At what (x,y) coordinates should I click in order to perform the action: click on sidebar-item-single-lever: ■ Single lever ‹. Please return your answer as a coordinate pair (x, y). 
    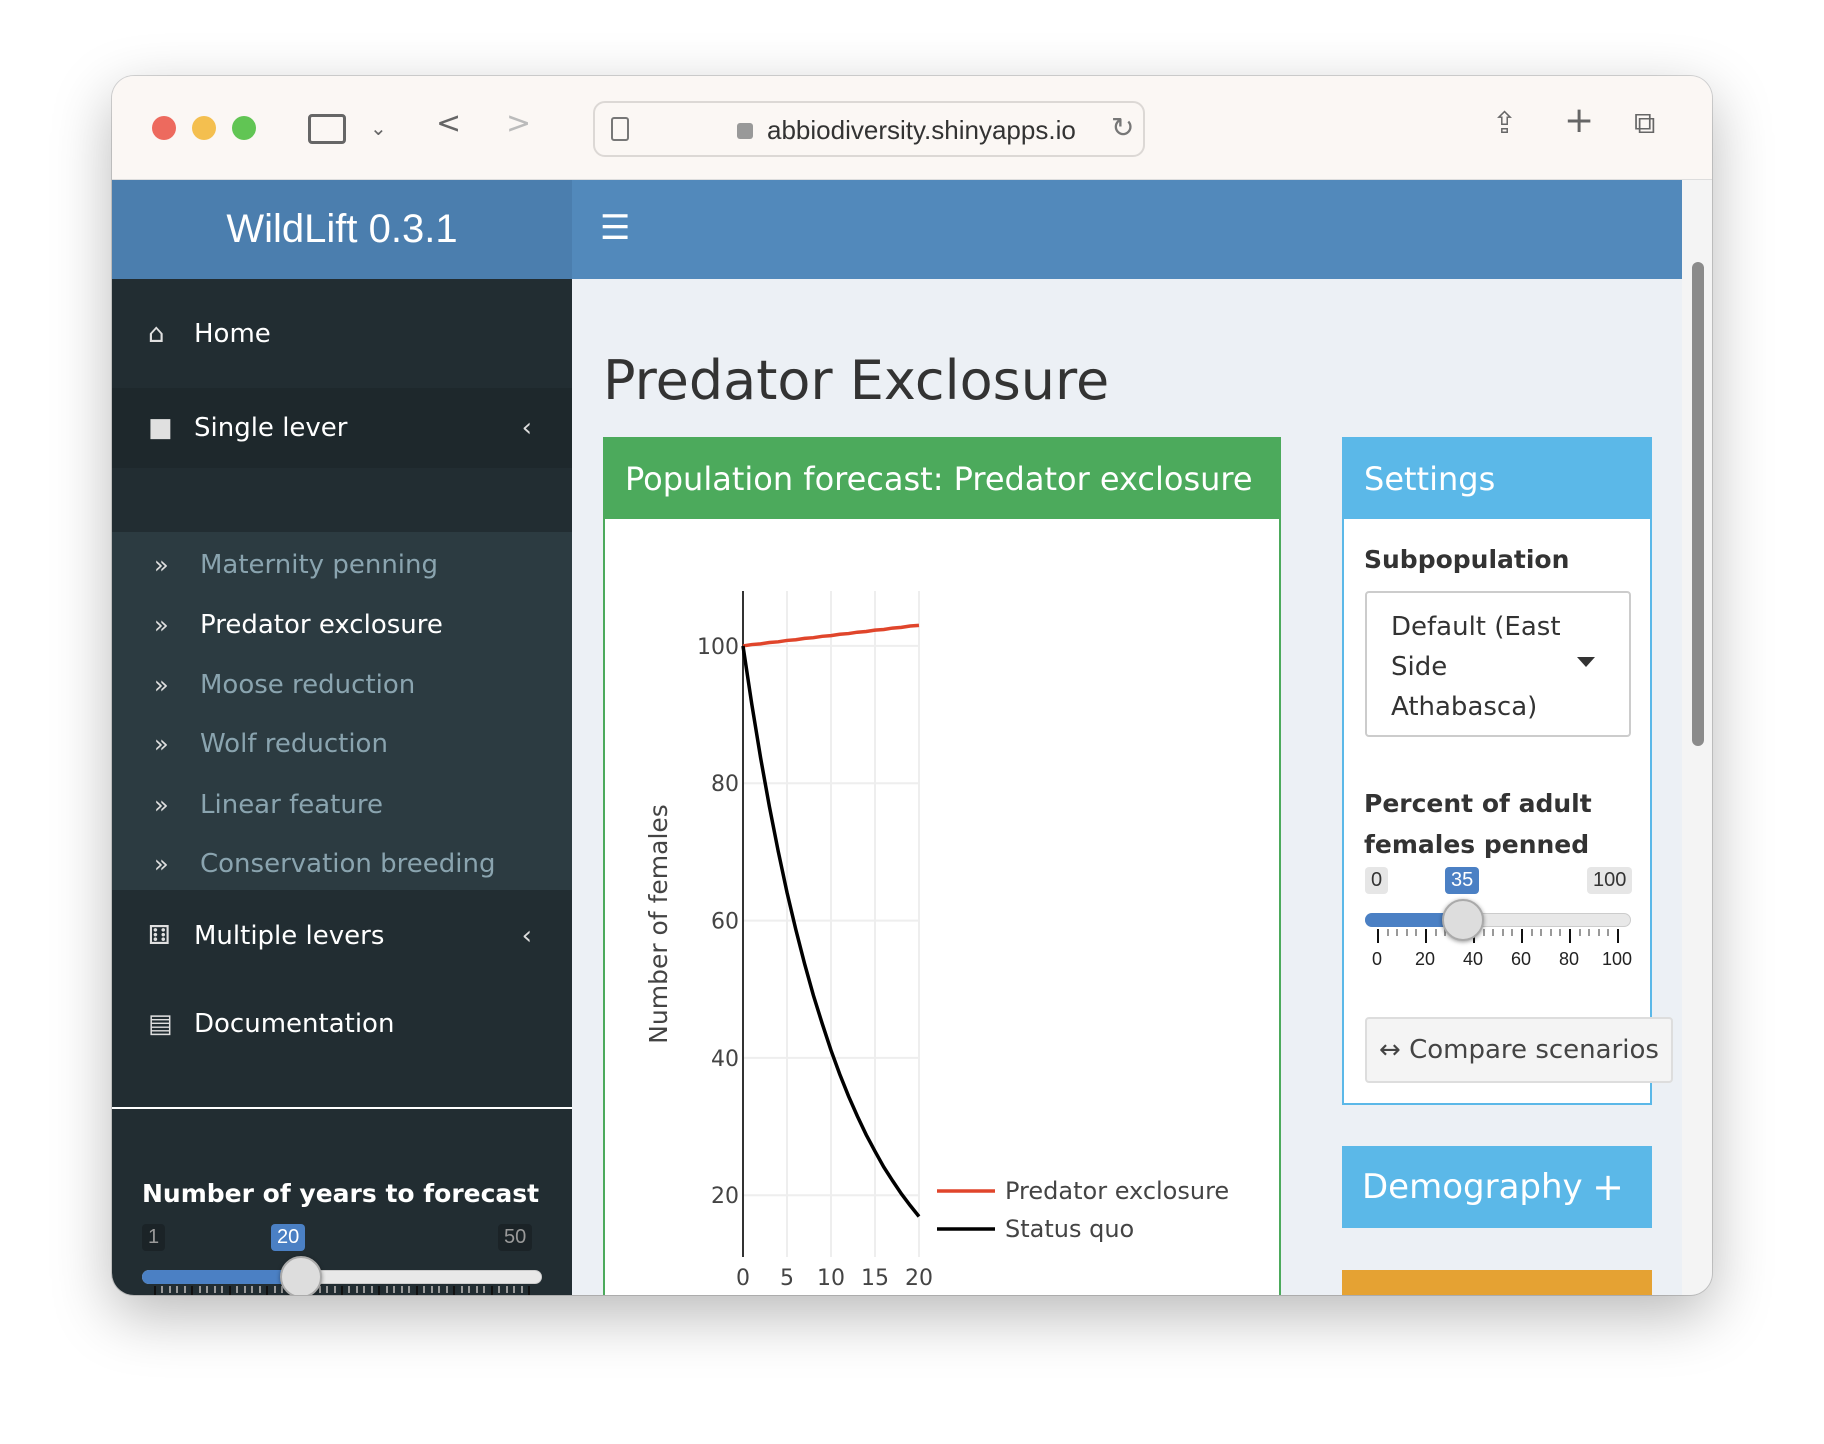
    Looking at the image, I should click on (342, 428).